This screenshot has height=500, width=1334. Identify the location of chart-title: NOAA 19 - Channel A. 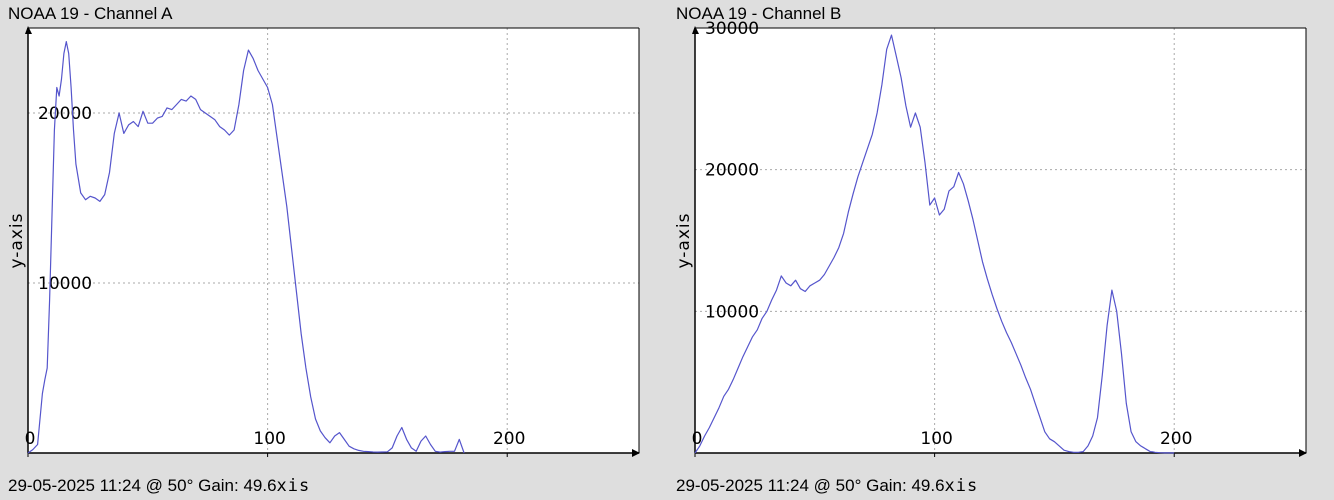
(90, 13).